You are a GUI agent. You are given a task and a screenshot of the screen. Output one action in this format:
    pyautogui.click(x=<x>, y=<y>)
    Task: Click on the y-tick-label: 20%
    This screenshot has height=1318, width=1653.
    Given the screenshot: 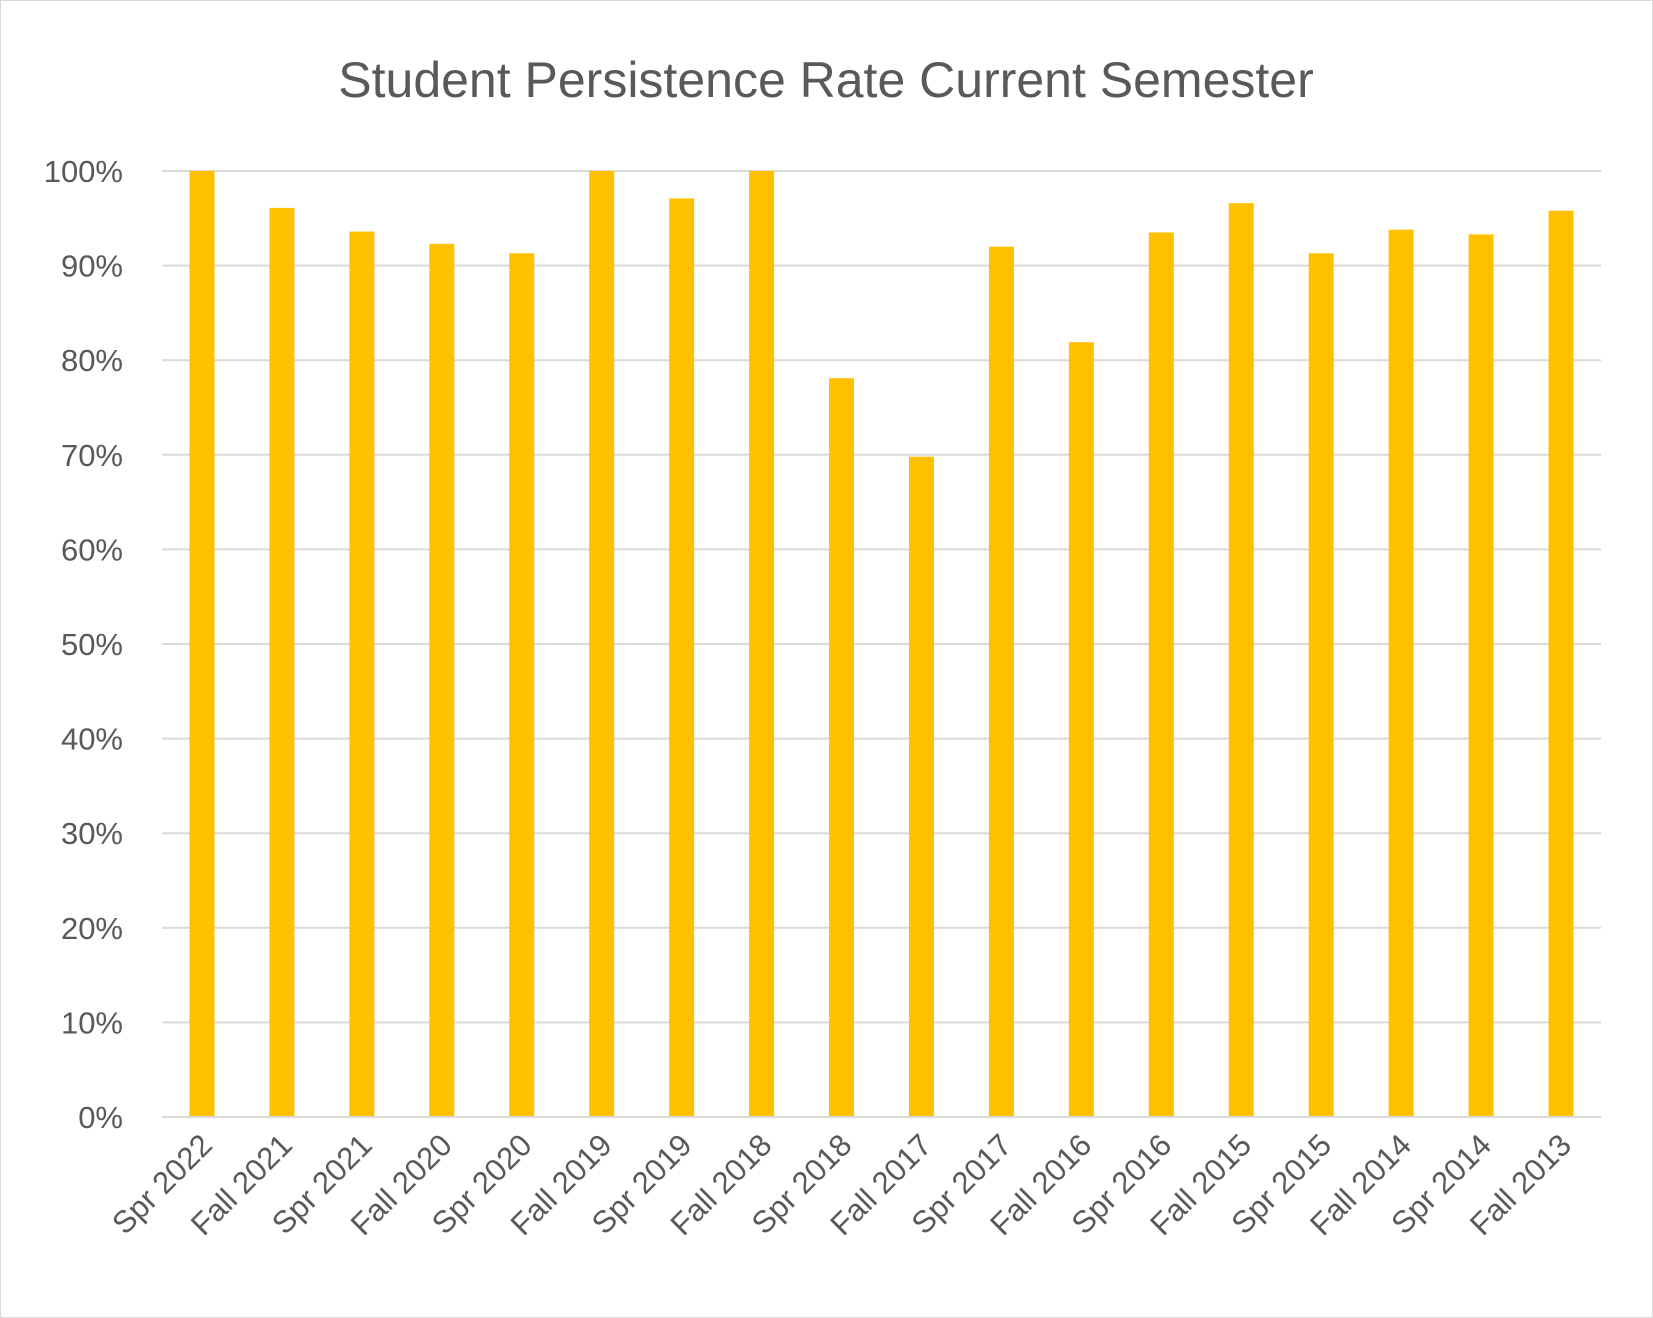 What is the action you would take?
    pyautogui.click(x=92, y=928)
    